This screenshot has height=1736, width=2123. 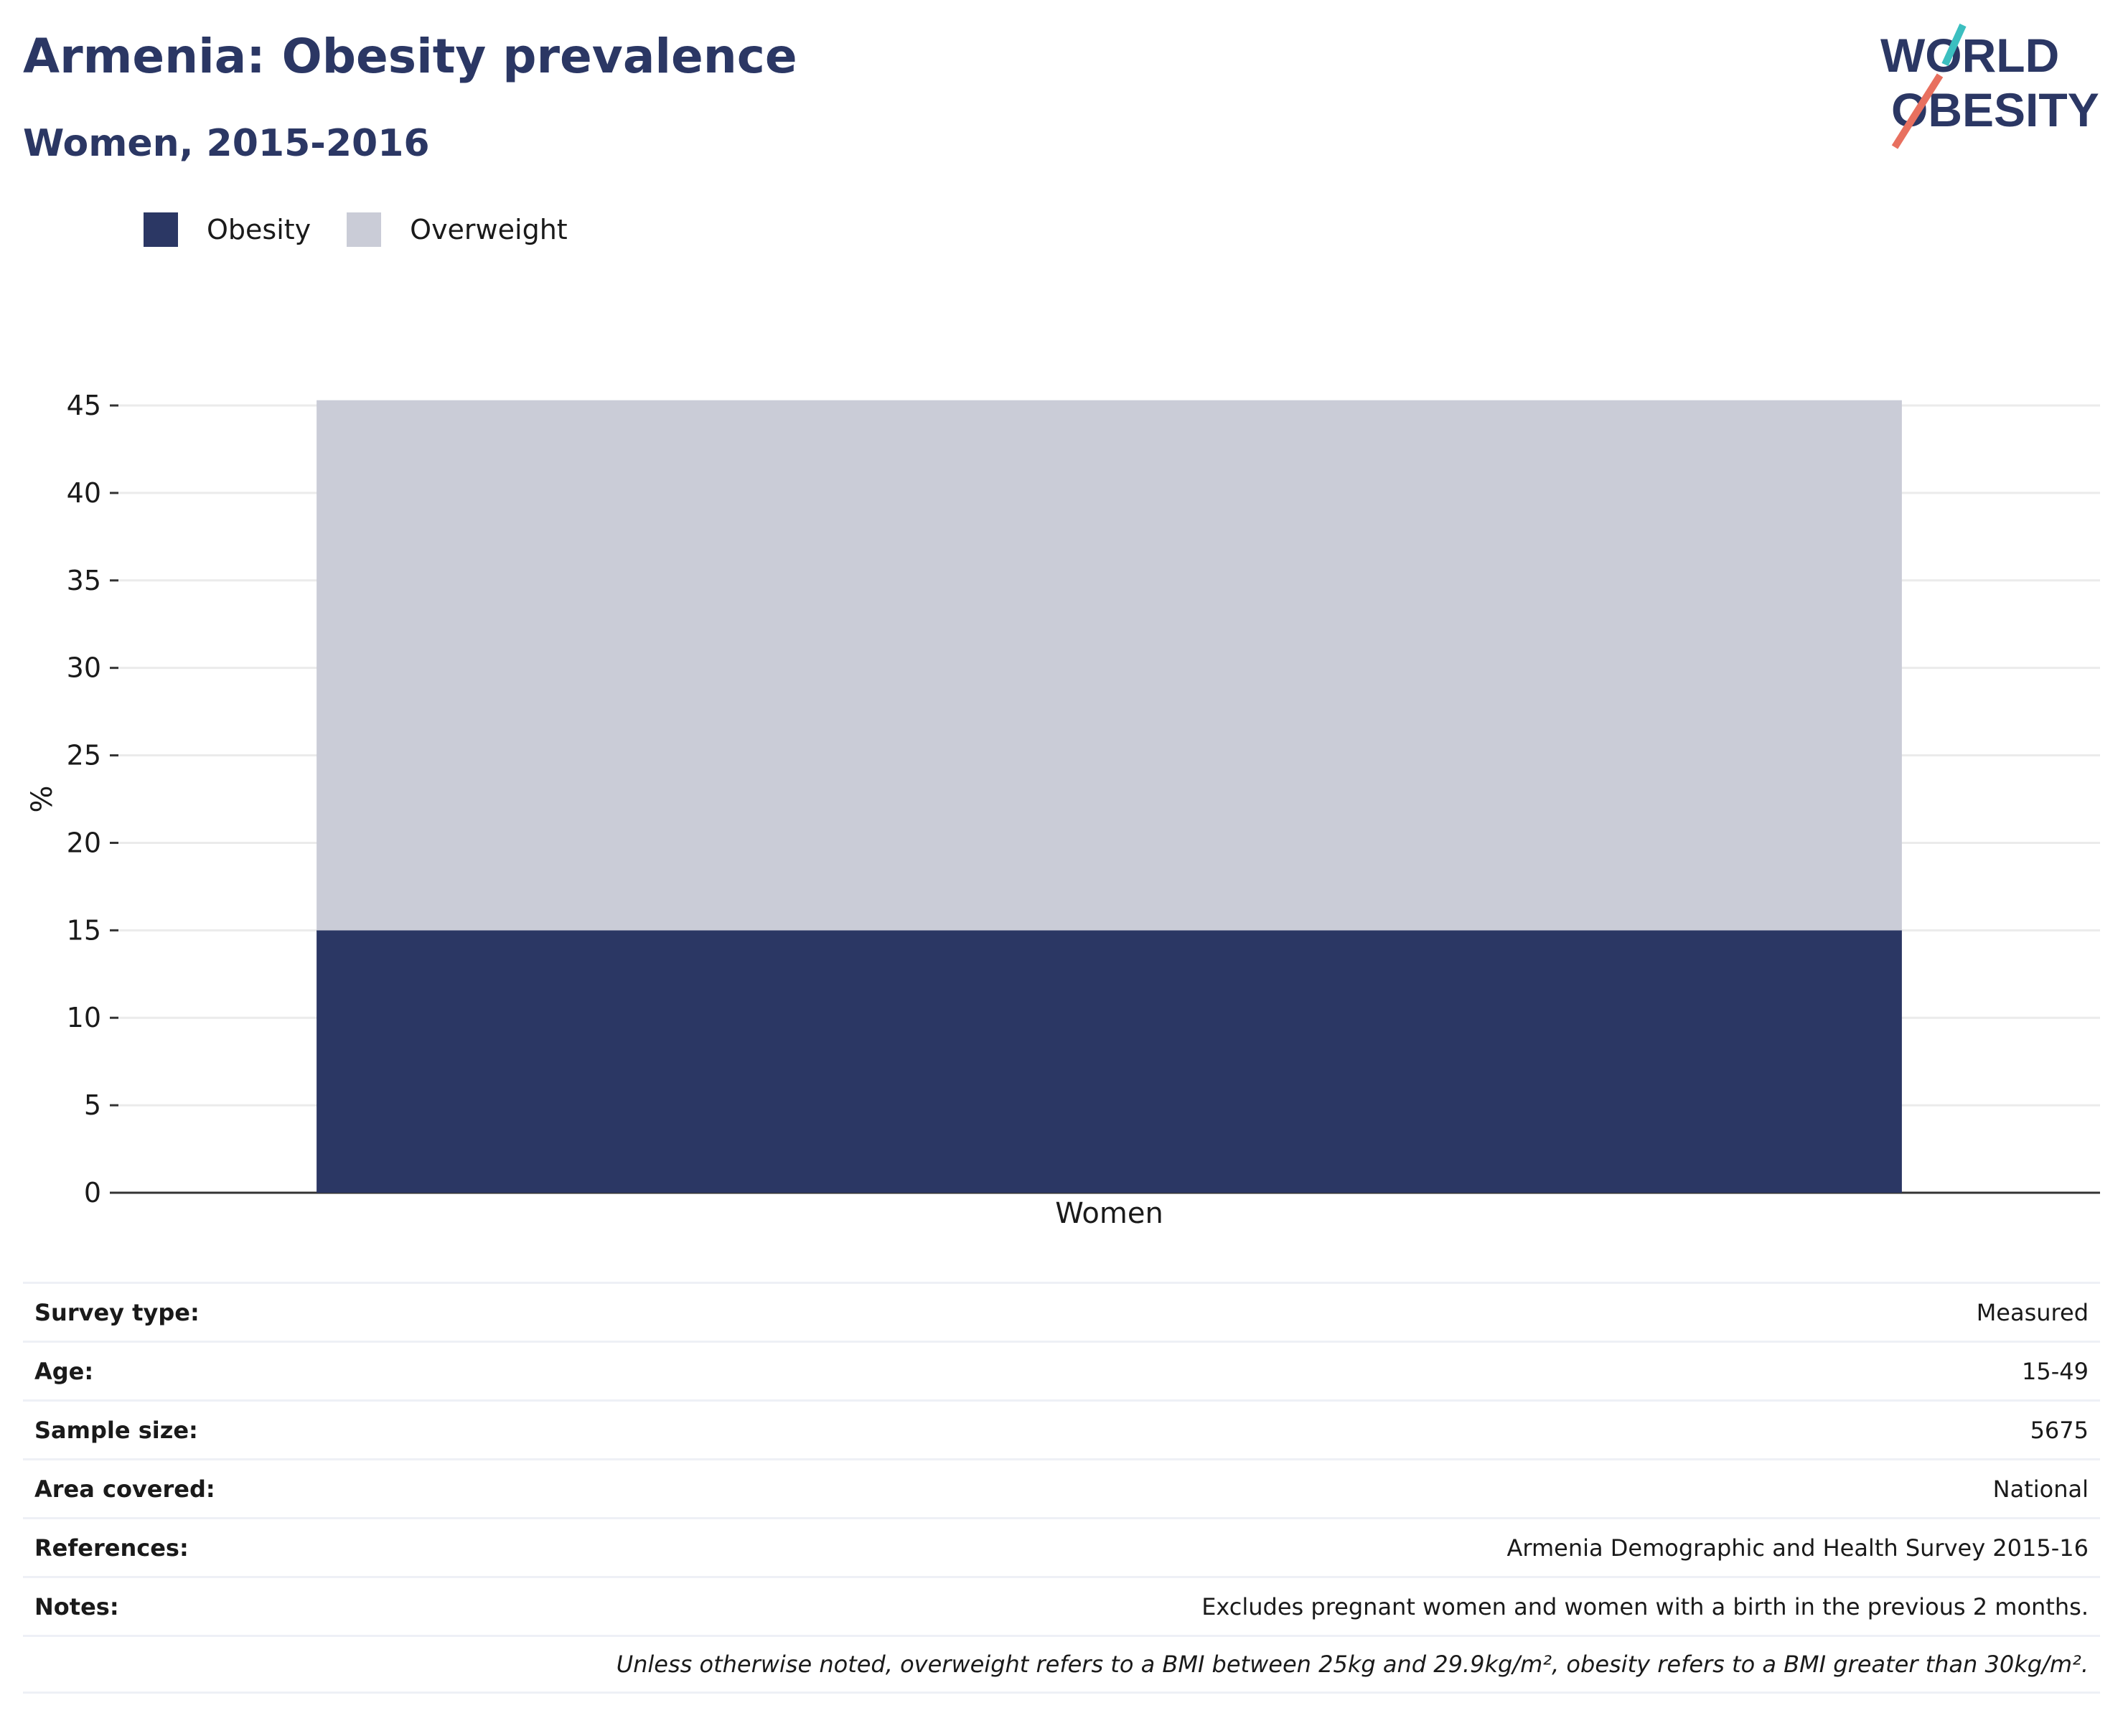 I want to click on logo-coral-stroke, so click(x=1917, y=111).